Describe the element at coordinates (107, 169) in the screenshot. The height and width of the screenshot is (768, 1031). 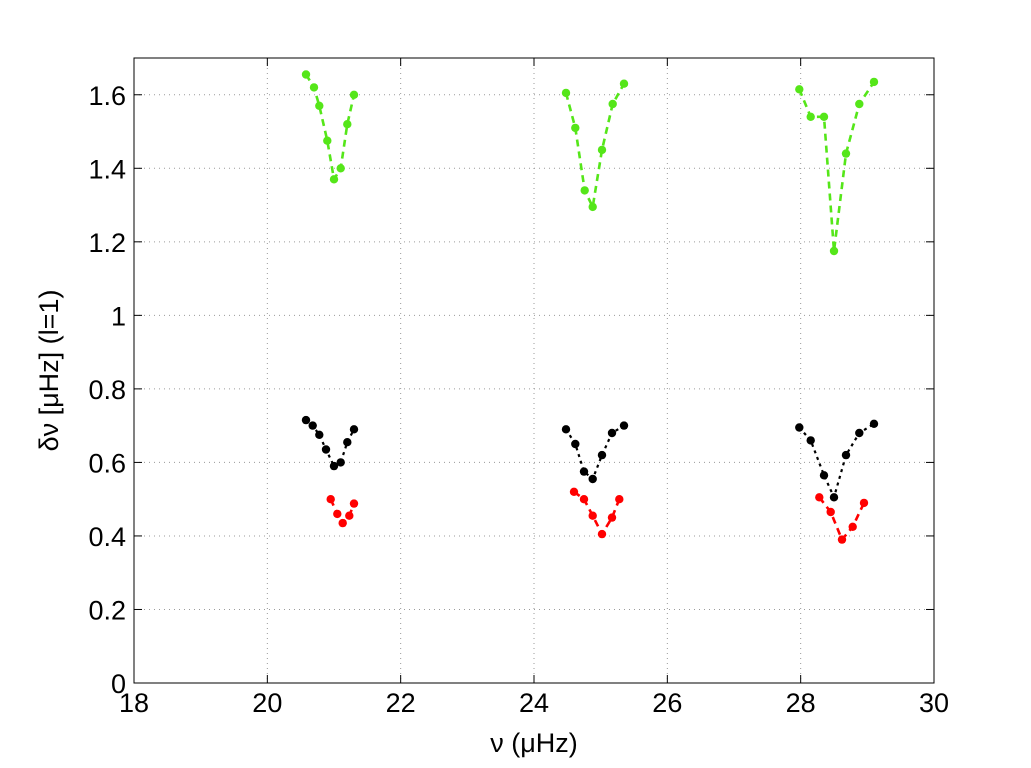
I see `y-tick-label: 1.4` at that location.